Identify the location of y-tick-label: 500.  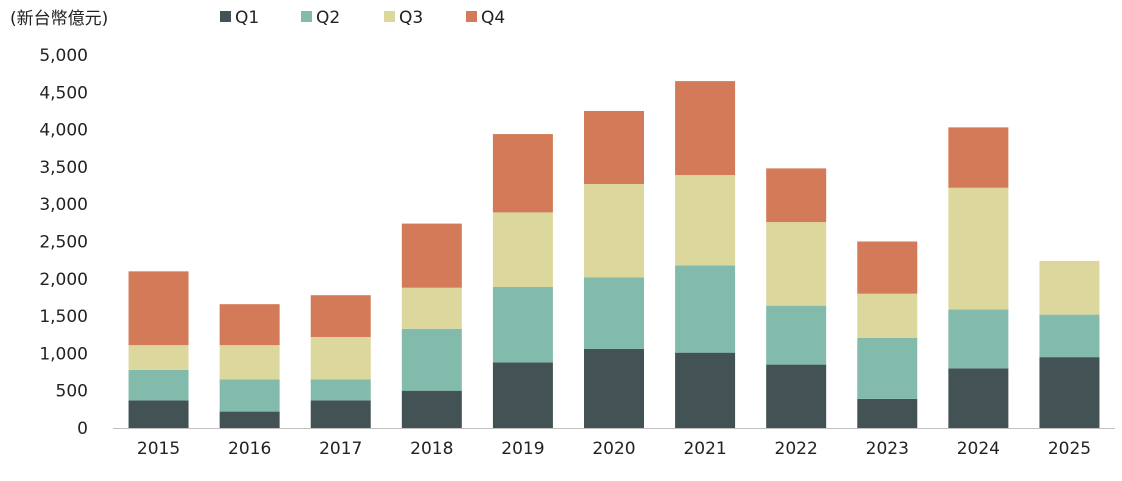
(72, 392).